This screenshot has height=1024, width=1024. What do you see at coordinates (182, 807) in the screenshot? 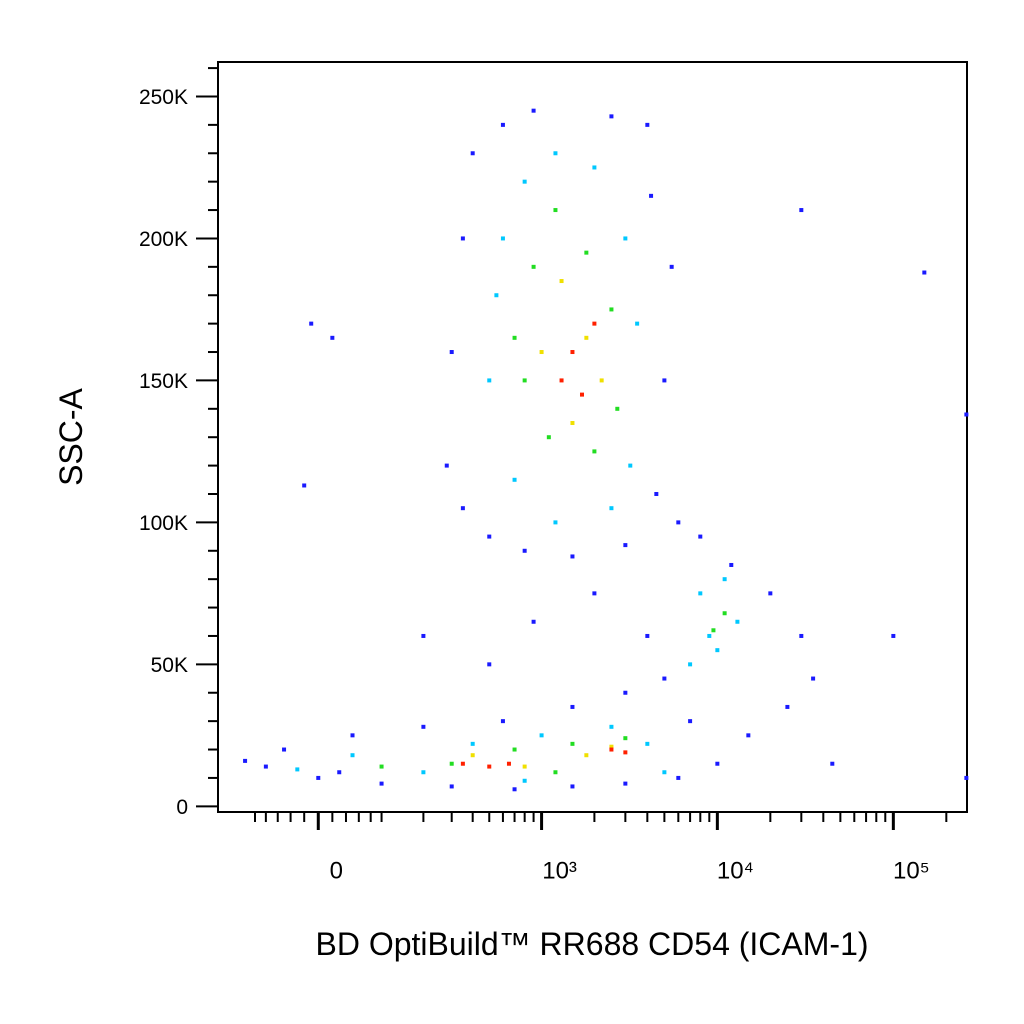
I see `y-tick-label: 0` at bounding box center [182, 807].